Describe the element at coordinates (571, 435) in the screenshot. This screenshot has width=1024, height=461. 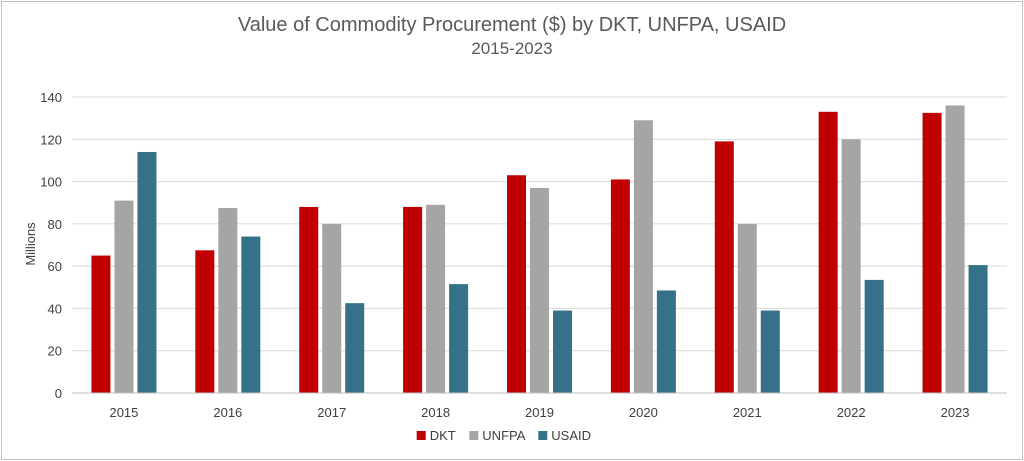
I see `legend-label-usaid: USAID` at that location.